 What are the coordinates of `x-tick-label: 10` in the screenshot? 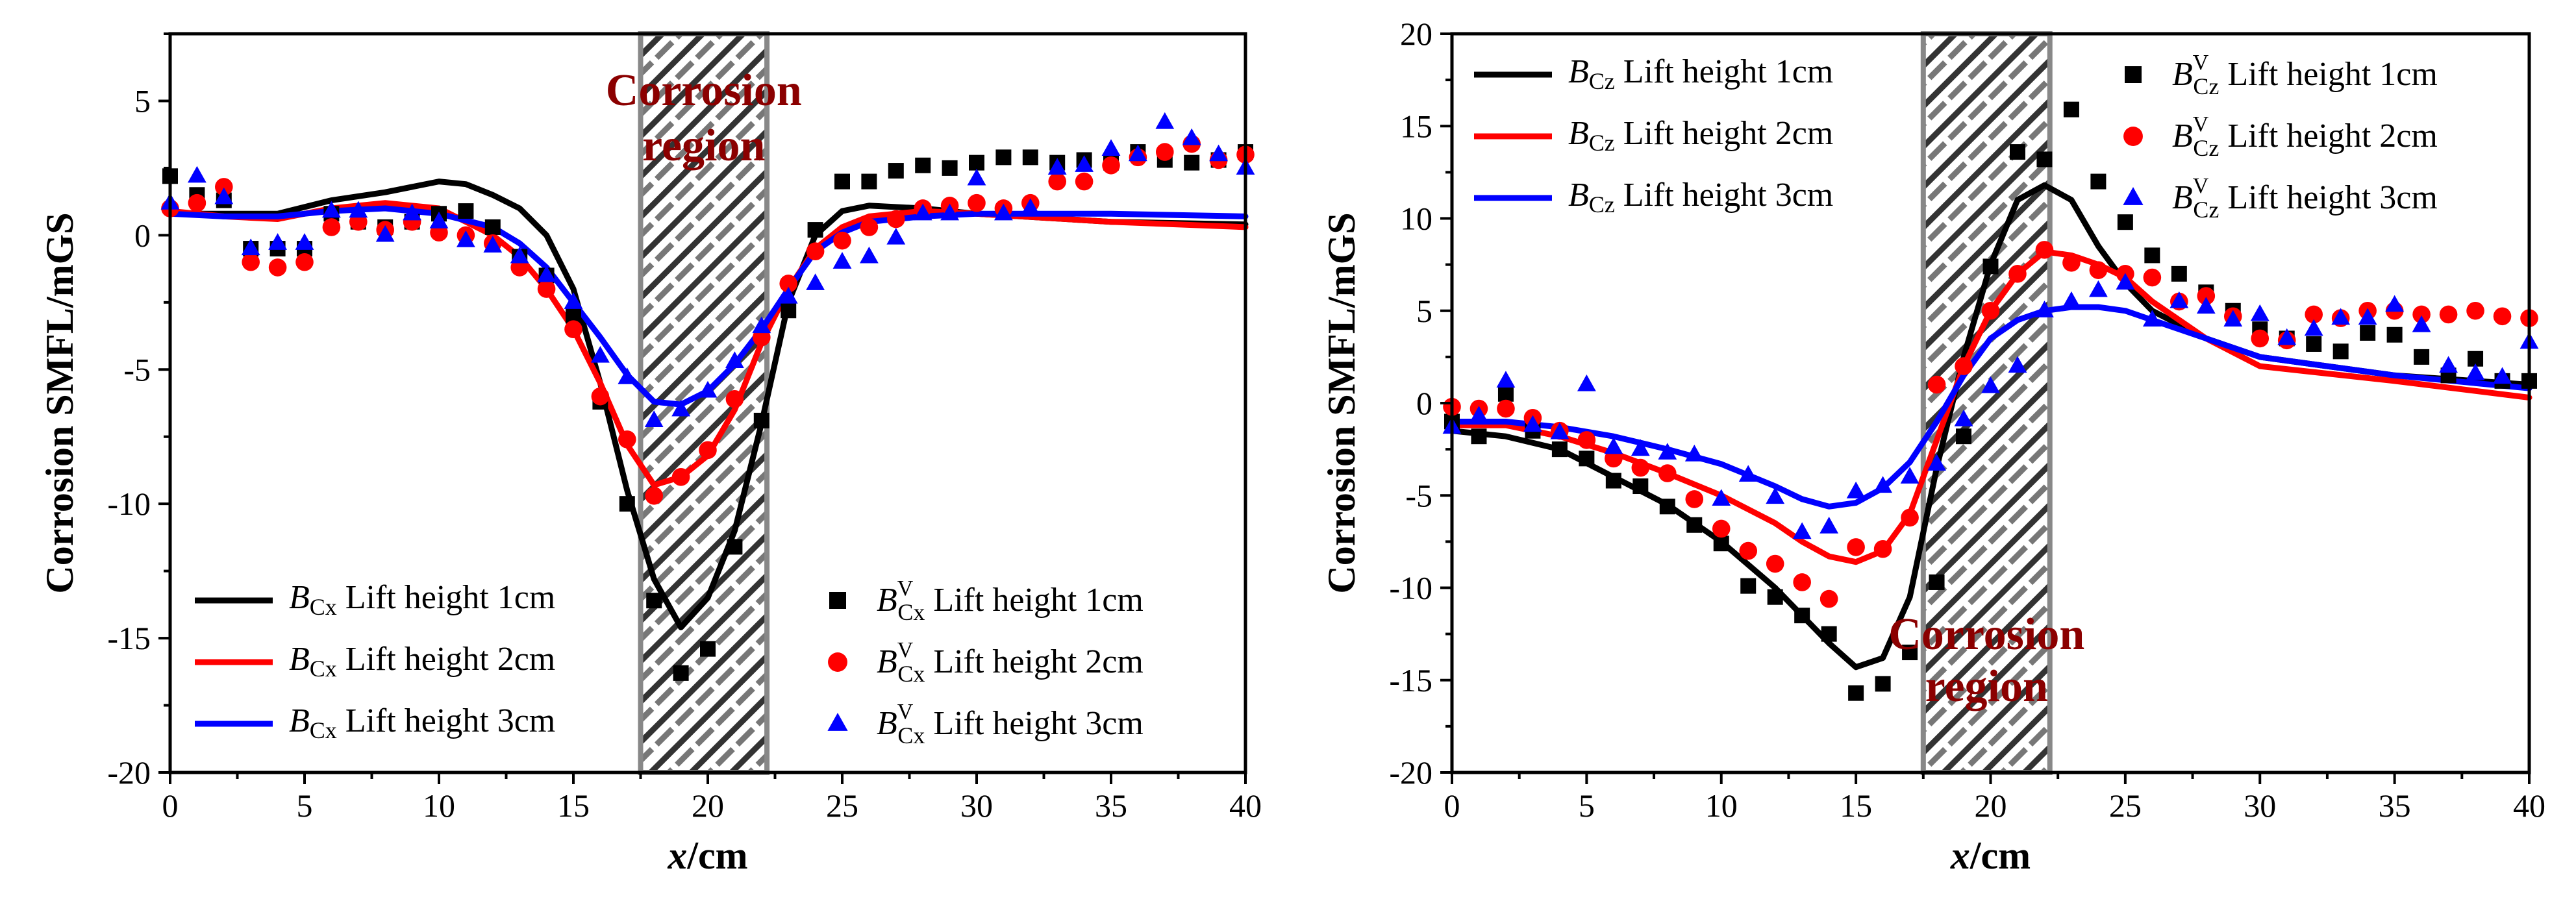 It's located at (1721, 806).